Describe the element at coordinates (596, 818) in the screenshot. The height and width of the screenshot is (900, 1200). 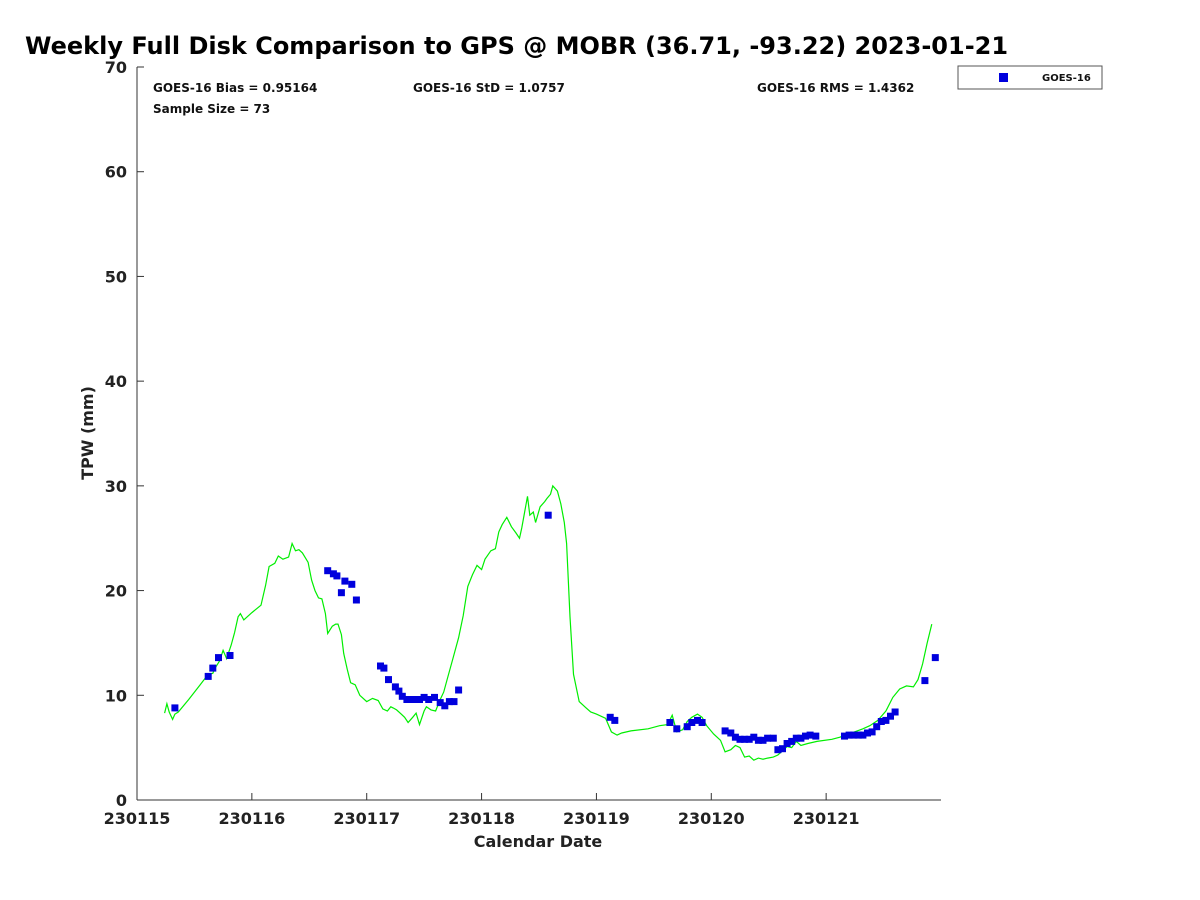
I see `x-tick-label: 230119` at that location.